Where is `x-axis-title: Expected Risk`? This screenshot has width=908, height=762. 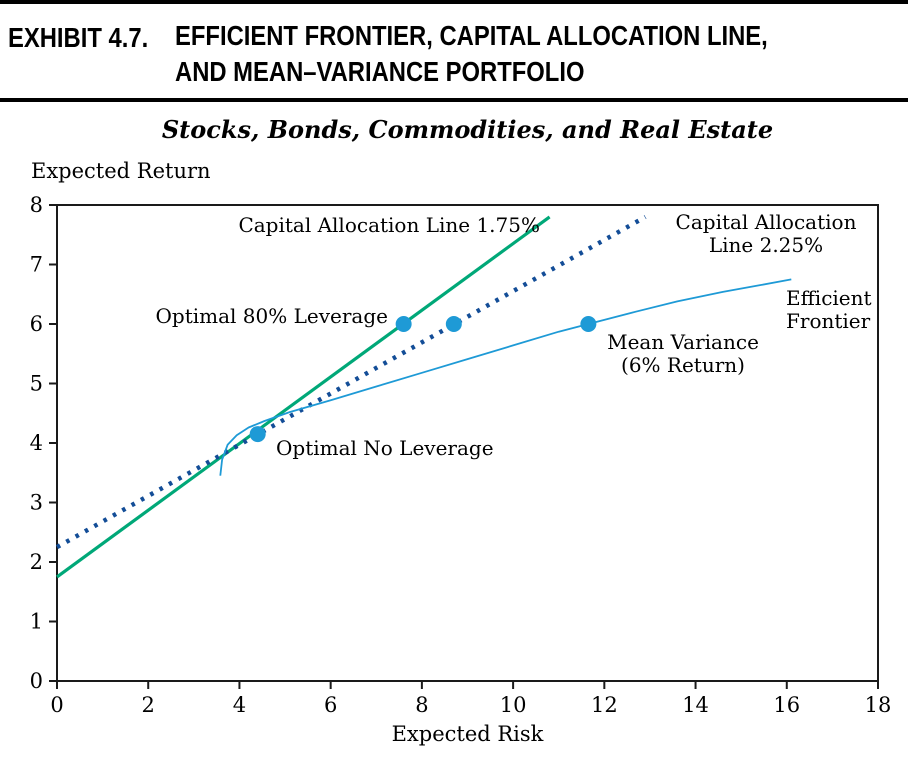 x-axis-title: Expected Risk is located at coordinates (467, 734).